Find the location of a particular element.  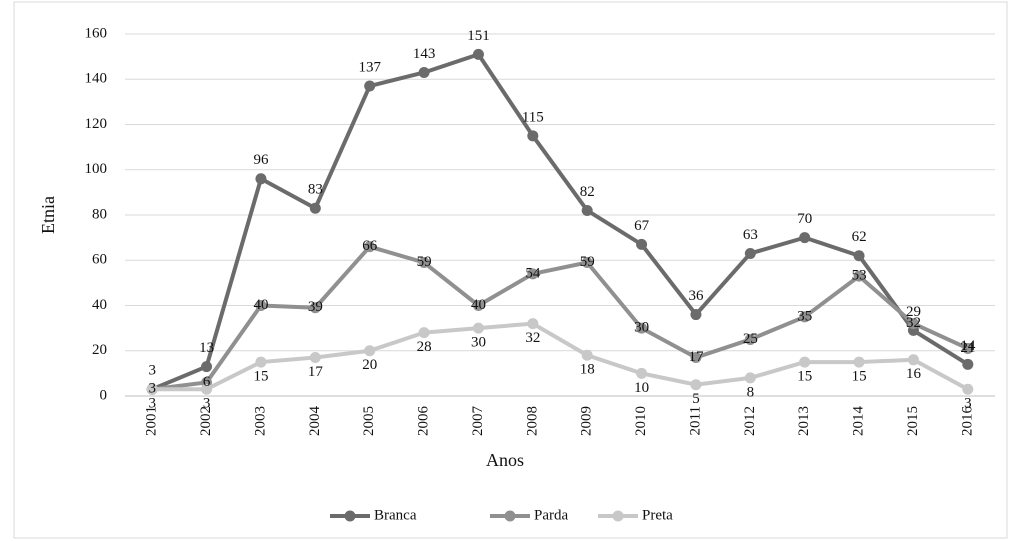

data-label: 25 is located at coordinates (750, 339).